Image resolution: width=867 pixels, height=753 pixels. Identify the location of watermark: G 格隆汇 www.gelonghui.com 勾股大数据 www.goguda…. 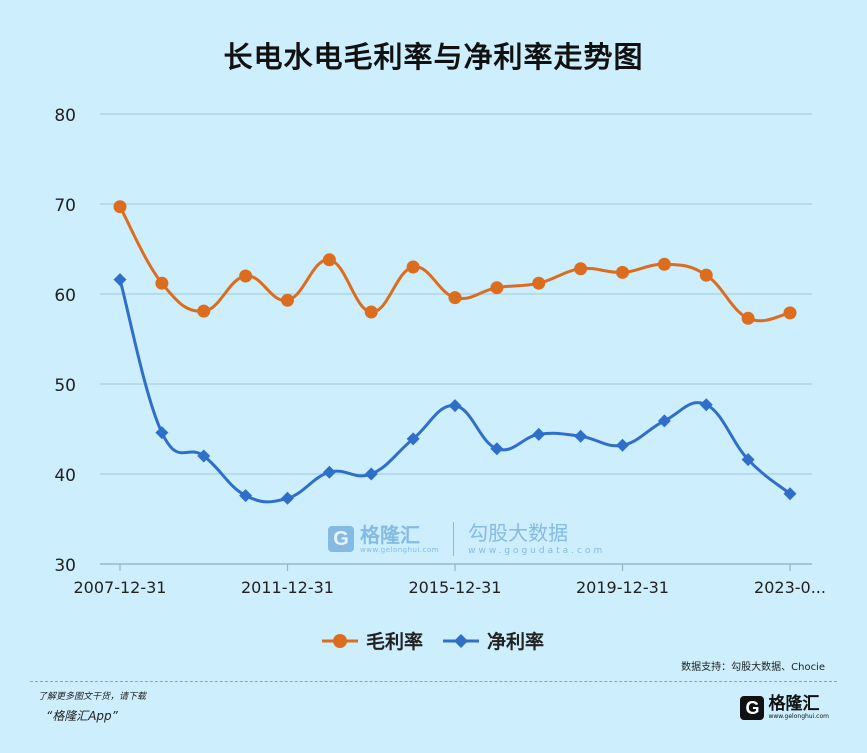
(466, 539).